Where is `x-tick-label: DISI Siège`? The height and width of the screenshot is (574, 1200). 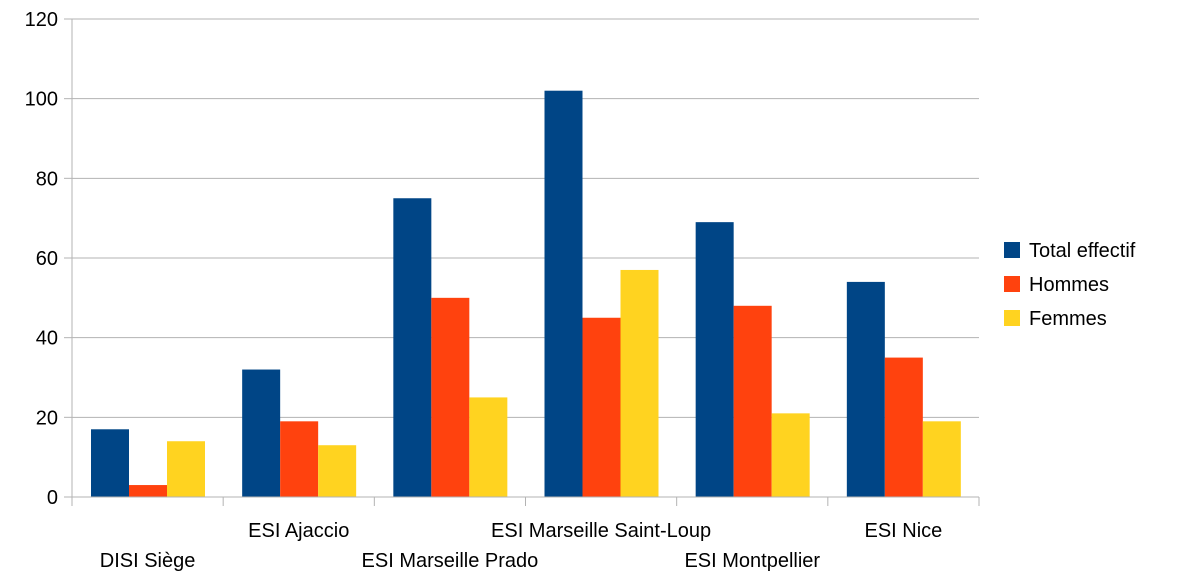 x-tick-label: DISI Siège is located at coordinates (148, 561).